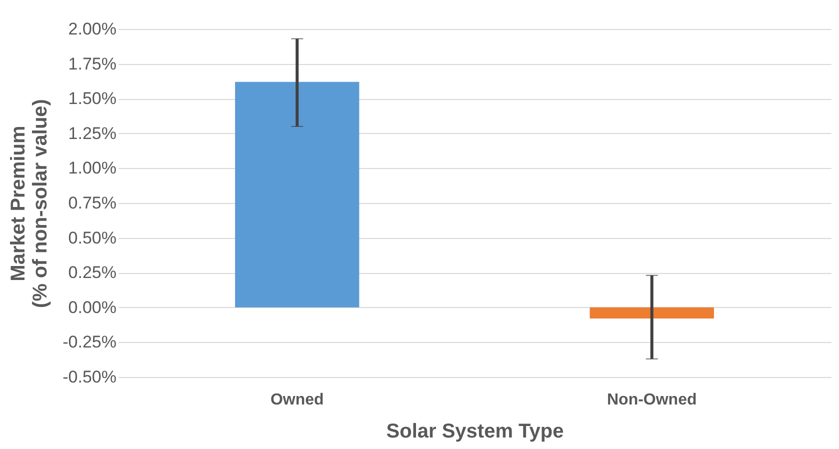 This screenshot has height=449, width=839. Describe the element at coordinates (92, 272) in the screenshot. I see `y-tick-label: 0.25%` at that location.